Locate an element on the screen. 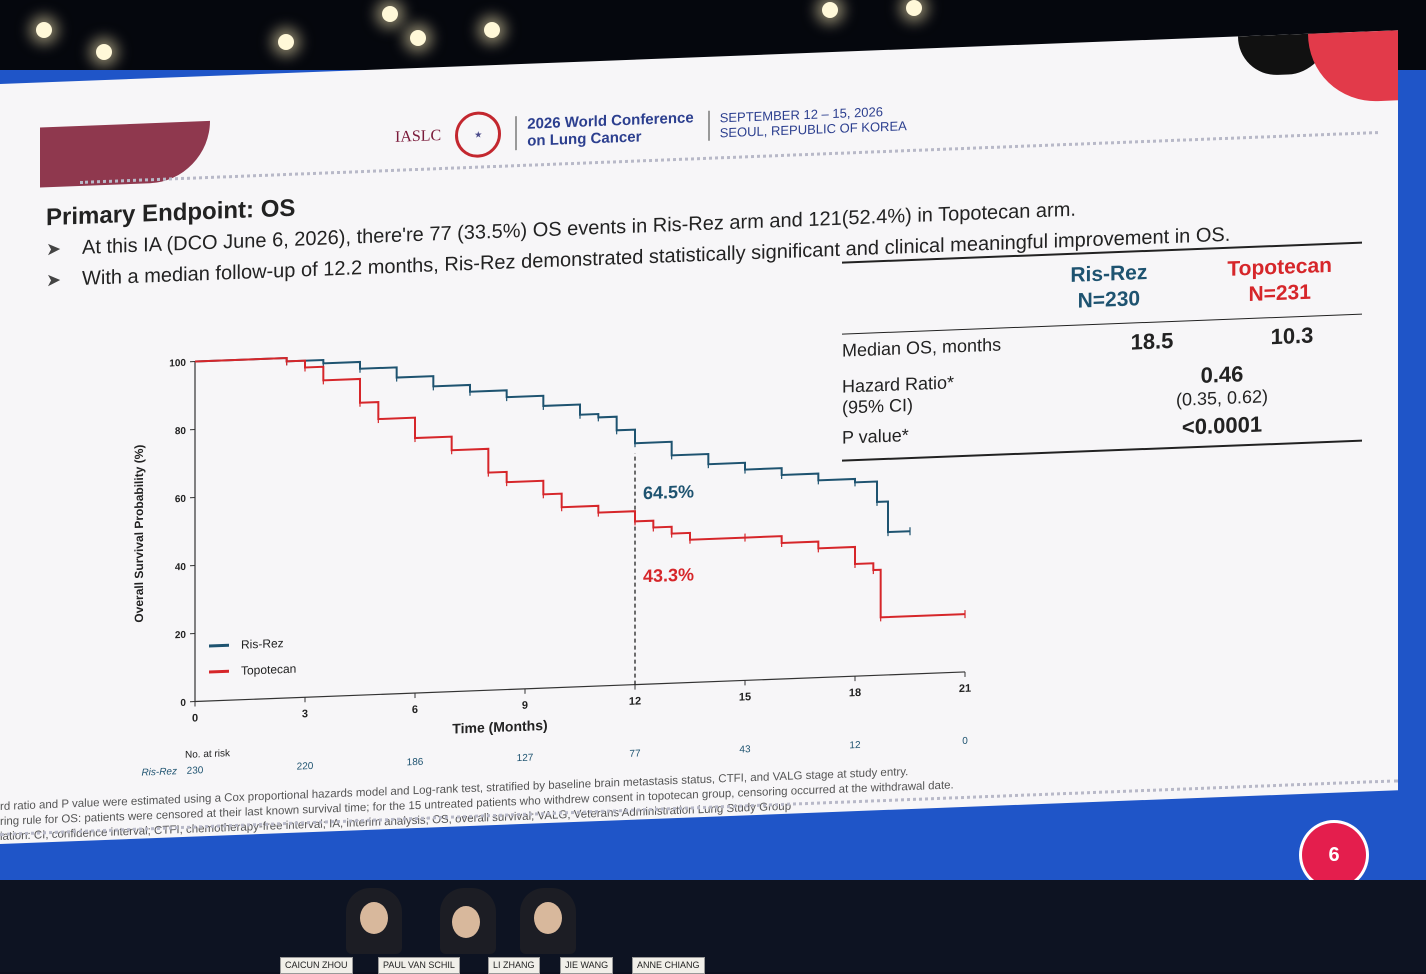  at-risk-count: 127 is located at coordinates (525, 758).